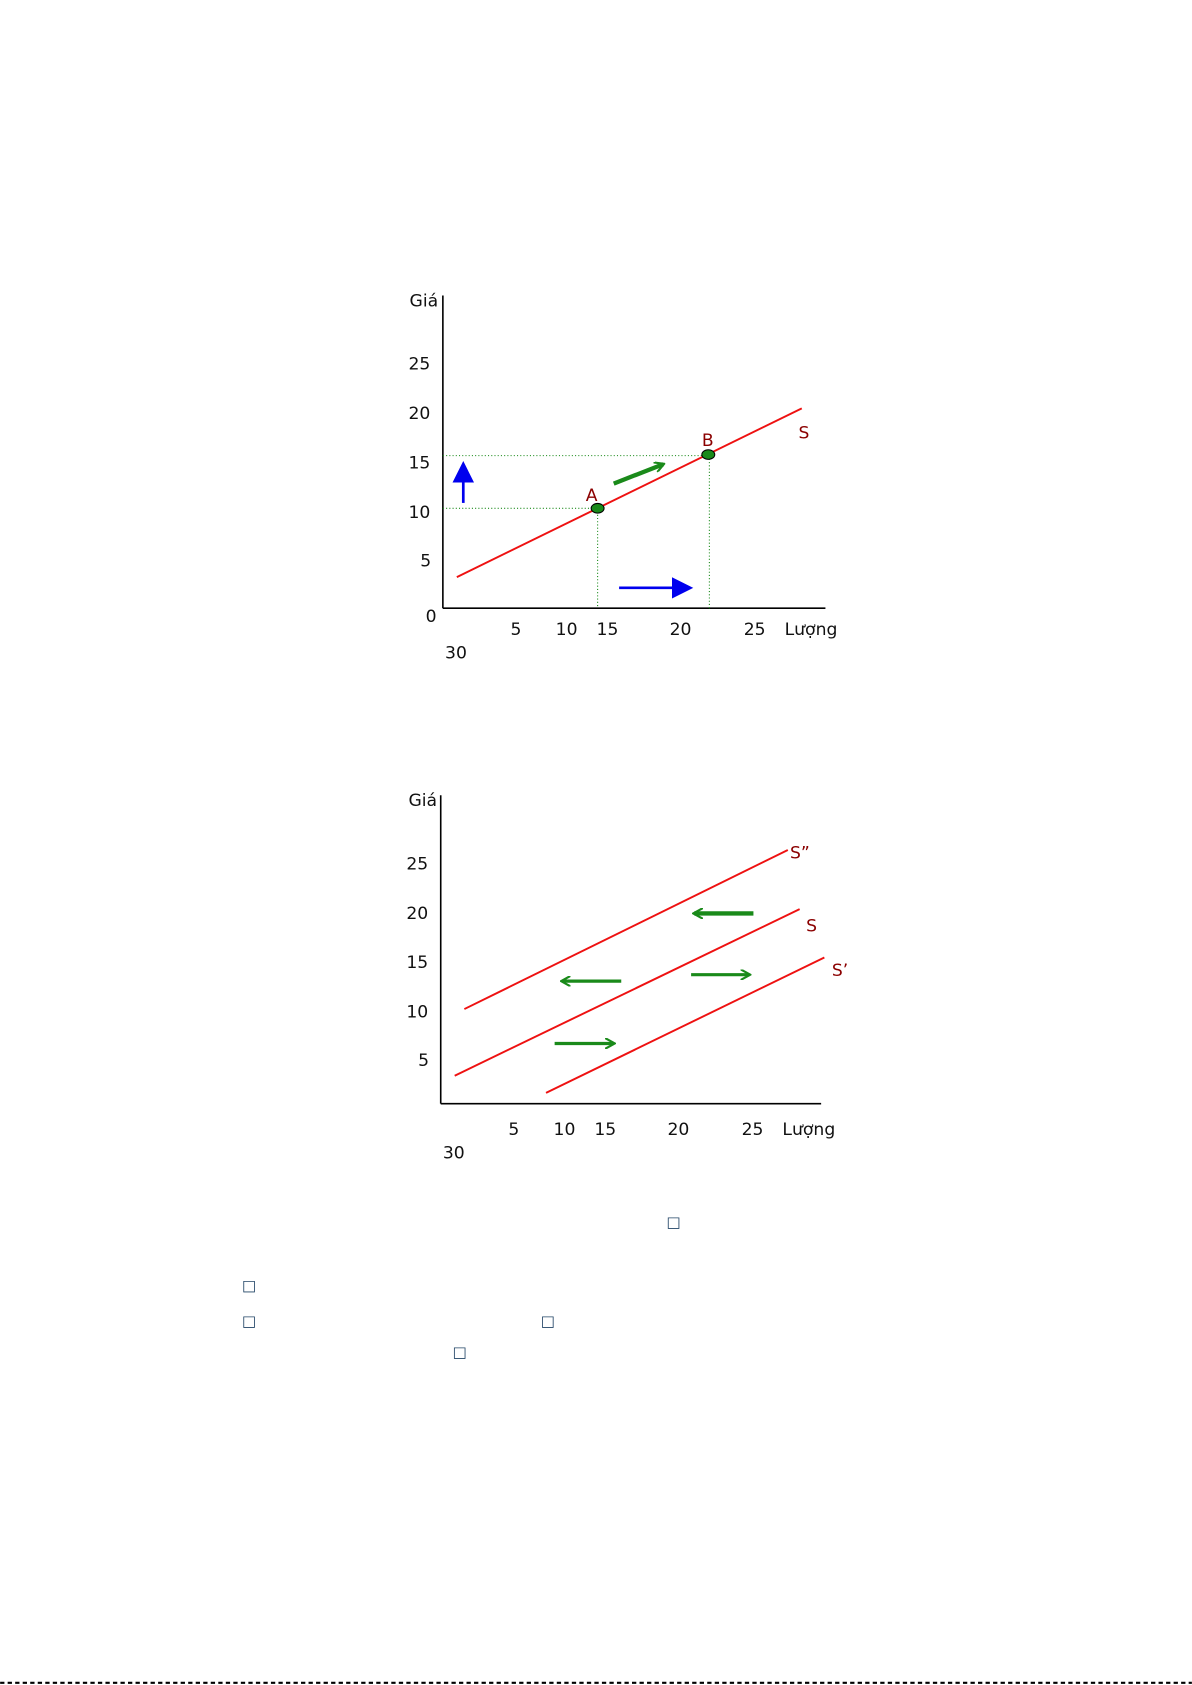 The image size is (1192, 1685). I want to click on curve-label: S’, so click(840, 971).